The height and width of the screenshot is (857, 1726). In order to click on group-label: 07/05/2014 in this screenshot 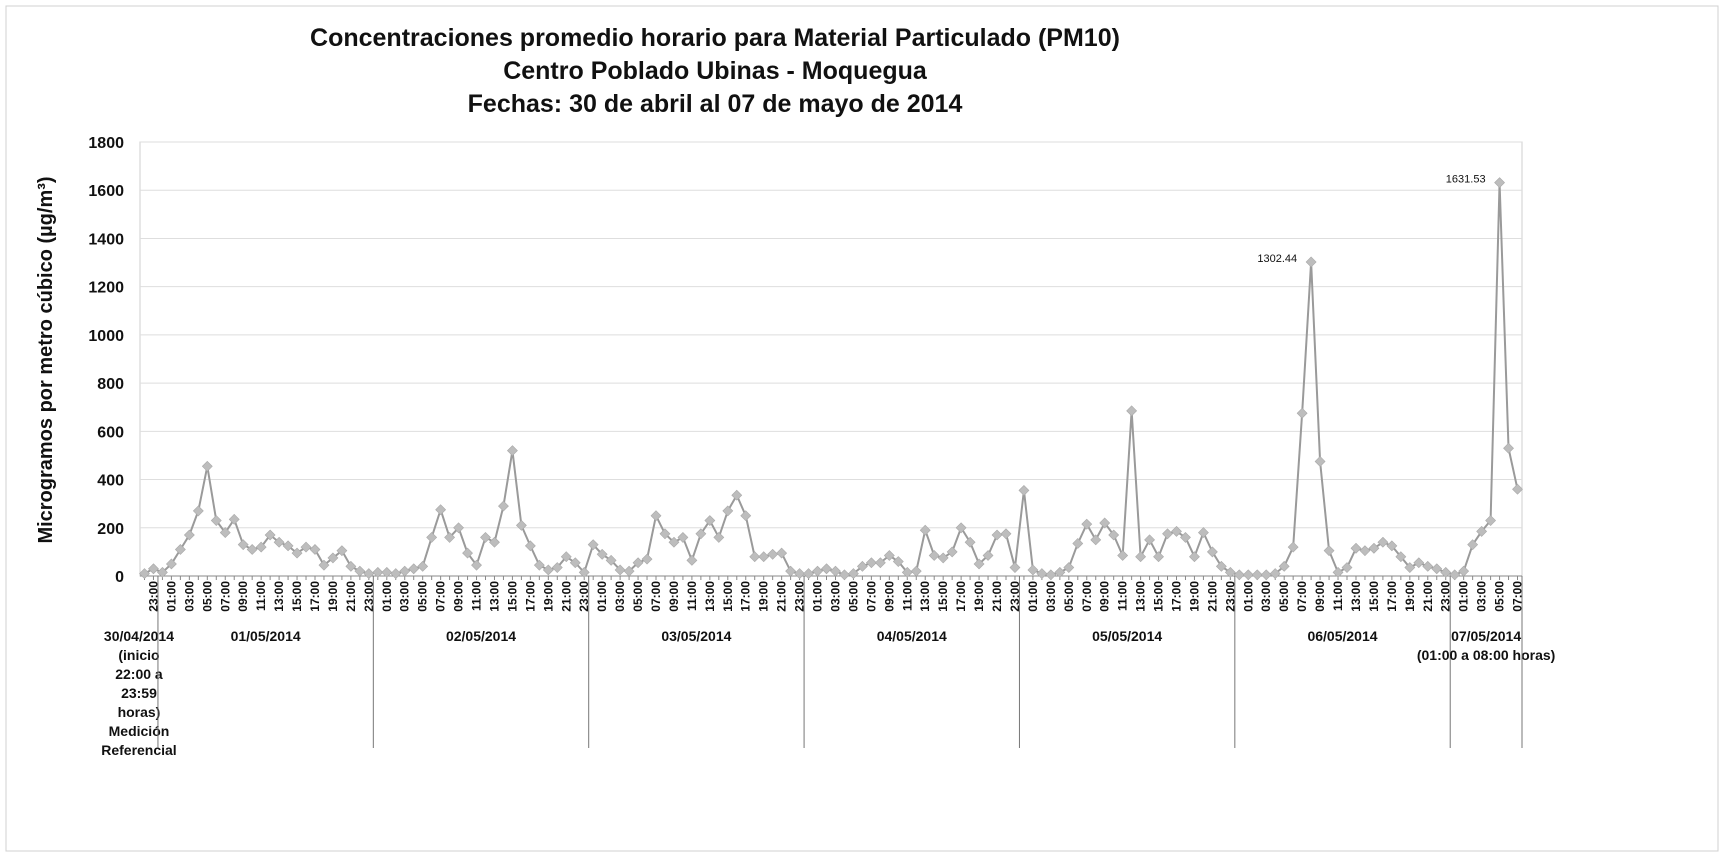, I will do `click(1486, 636)`.